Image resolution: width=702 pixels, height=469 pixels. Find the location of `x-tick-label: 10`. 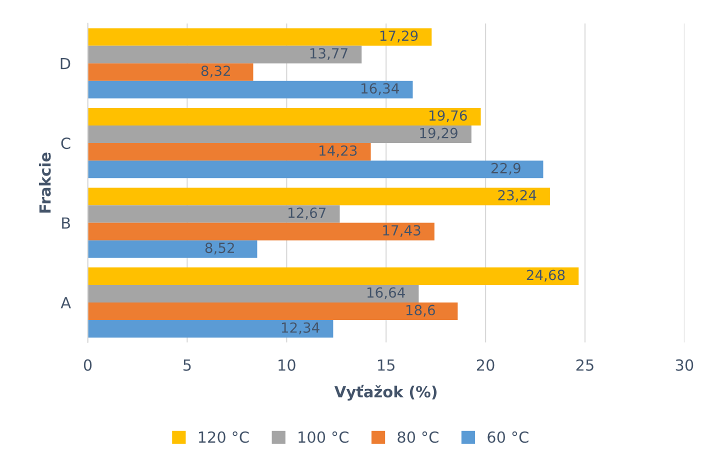

x-tick-label: 10 is located at coordinates (287, 365).